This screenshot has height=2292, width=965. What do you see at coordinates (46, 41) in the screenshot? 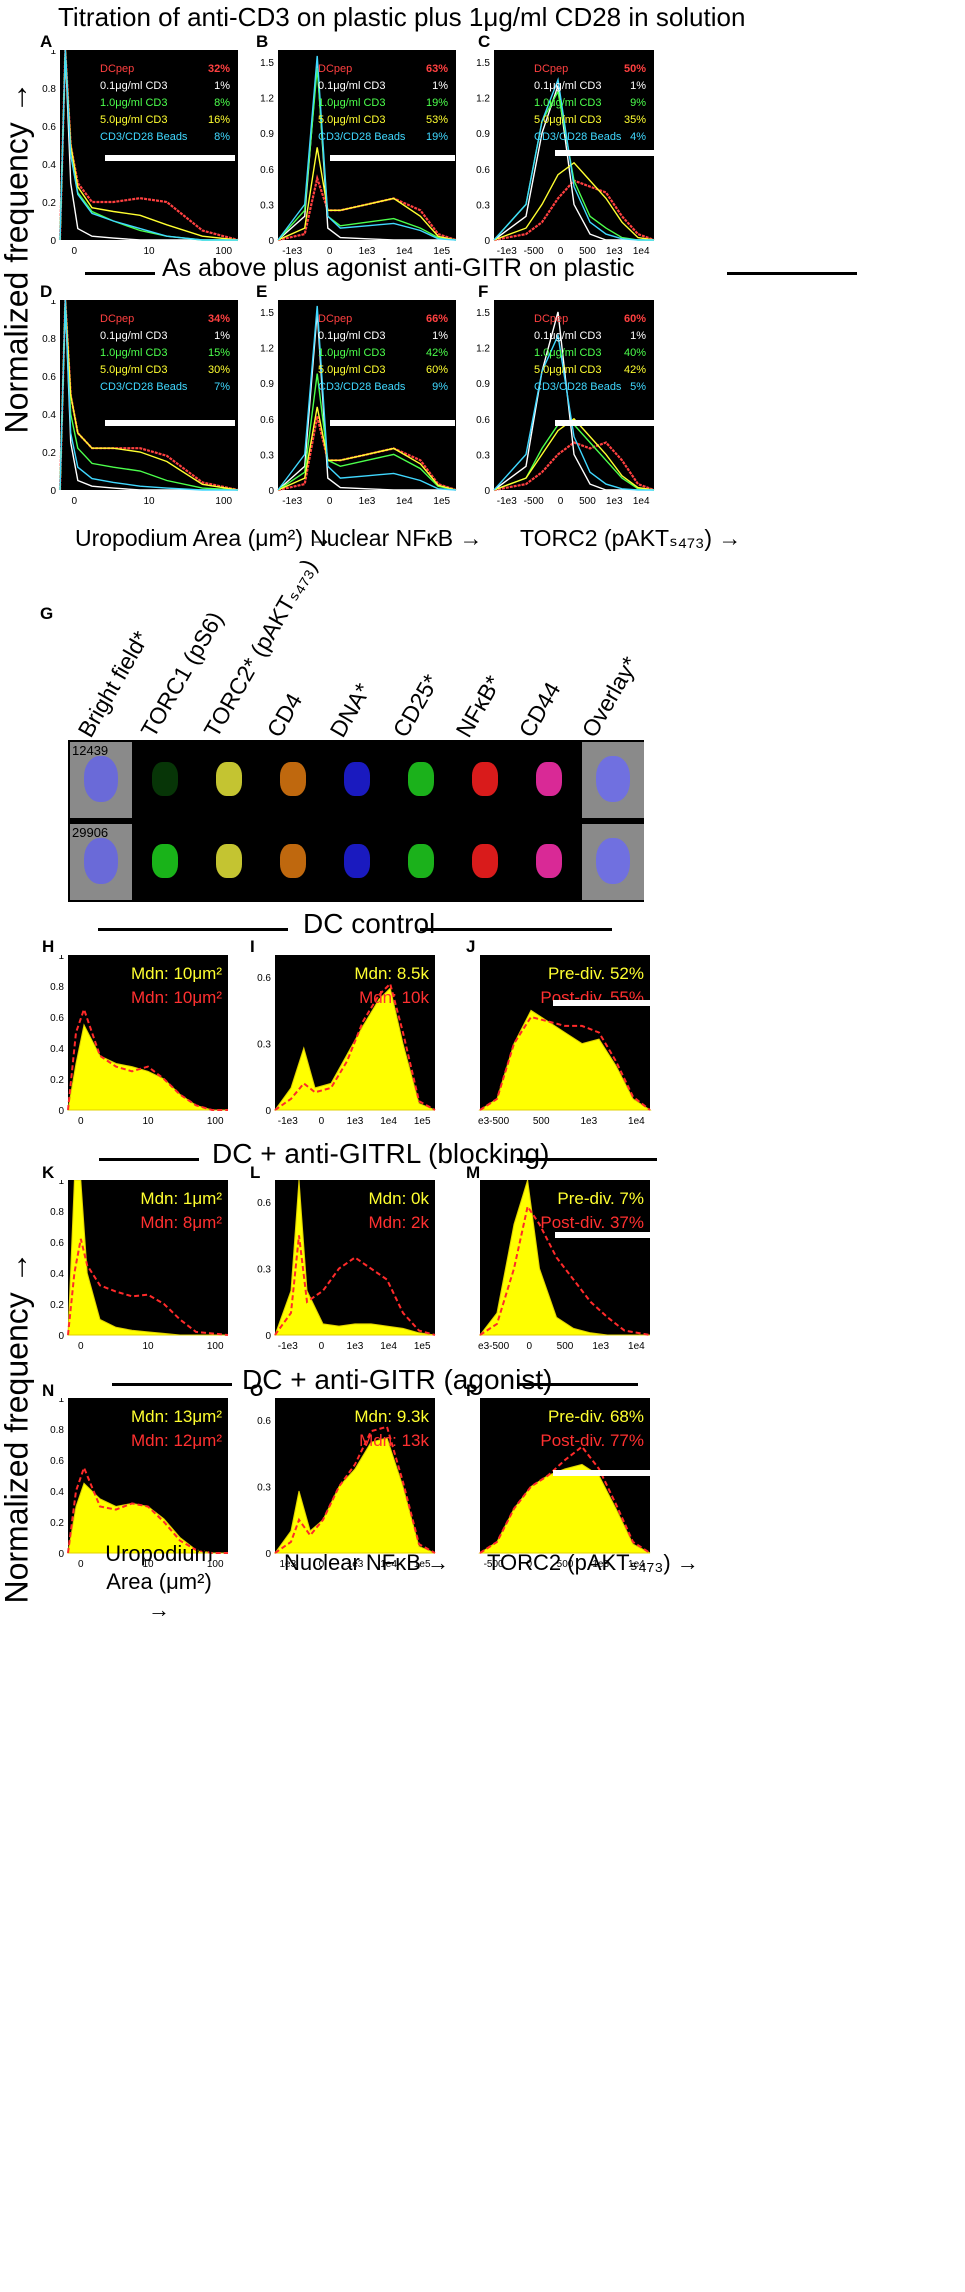
I see `panel-label-a: A` at bounding box center [46, 41].